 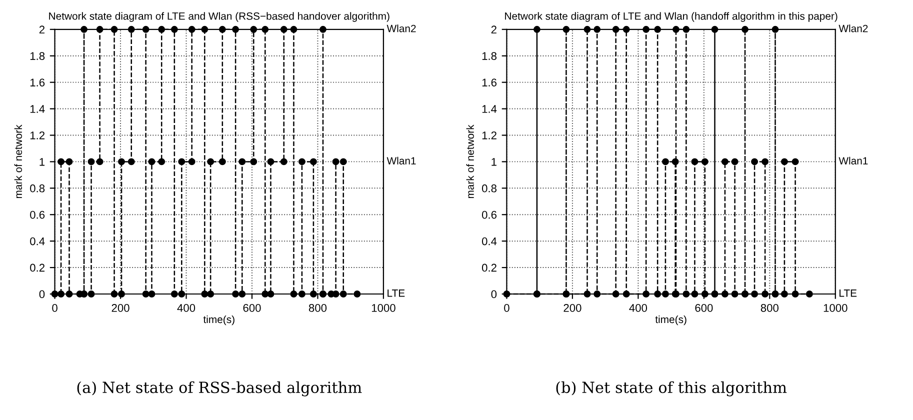 I want to click on text: (b) Net state of this algorithm, so click(x=671, y=388).